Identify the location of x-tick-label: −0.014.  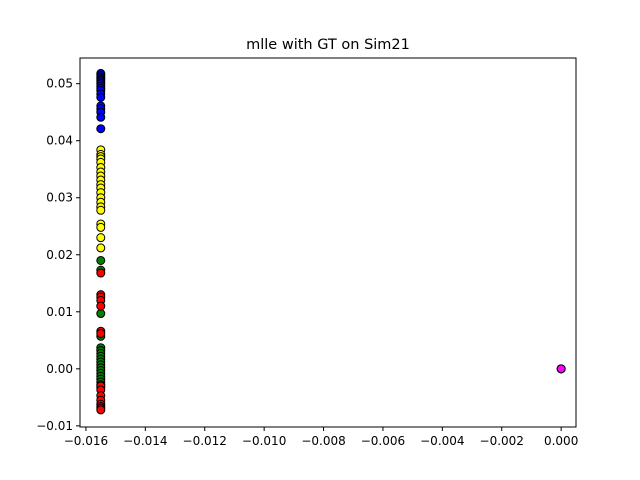
(145, 441).